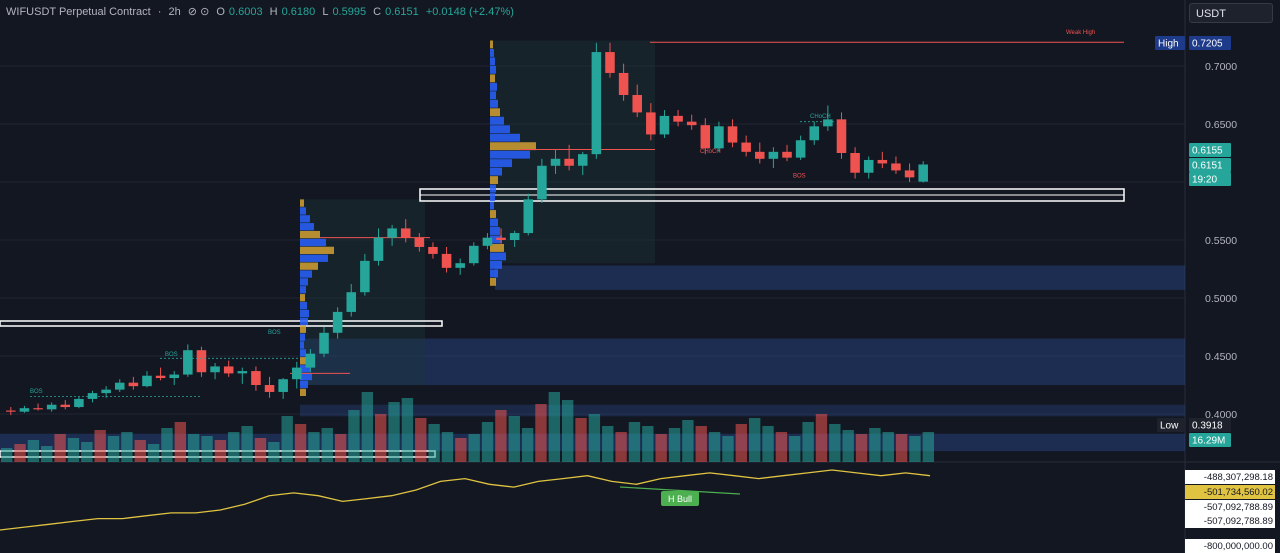  I want to click on volume-value-tag: 16.29M, so click(1208, 441).